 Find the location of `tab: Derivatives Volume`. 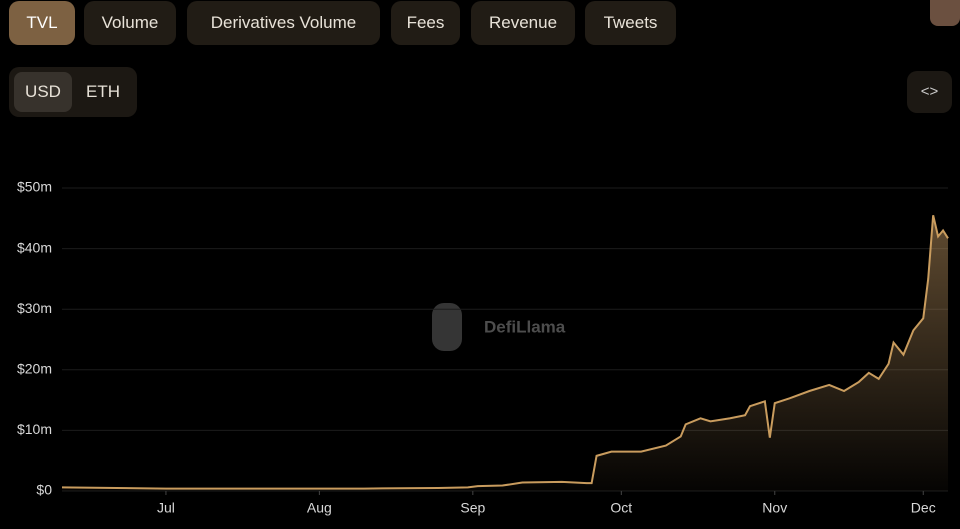

tab: Derivatives Volume is located at coordinates (283, 23).